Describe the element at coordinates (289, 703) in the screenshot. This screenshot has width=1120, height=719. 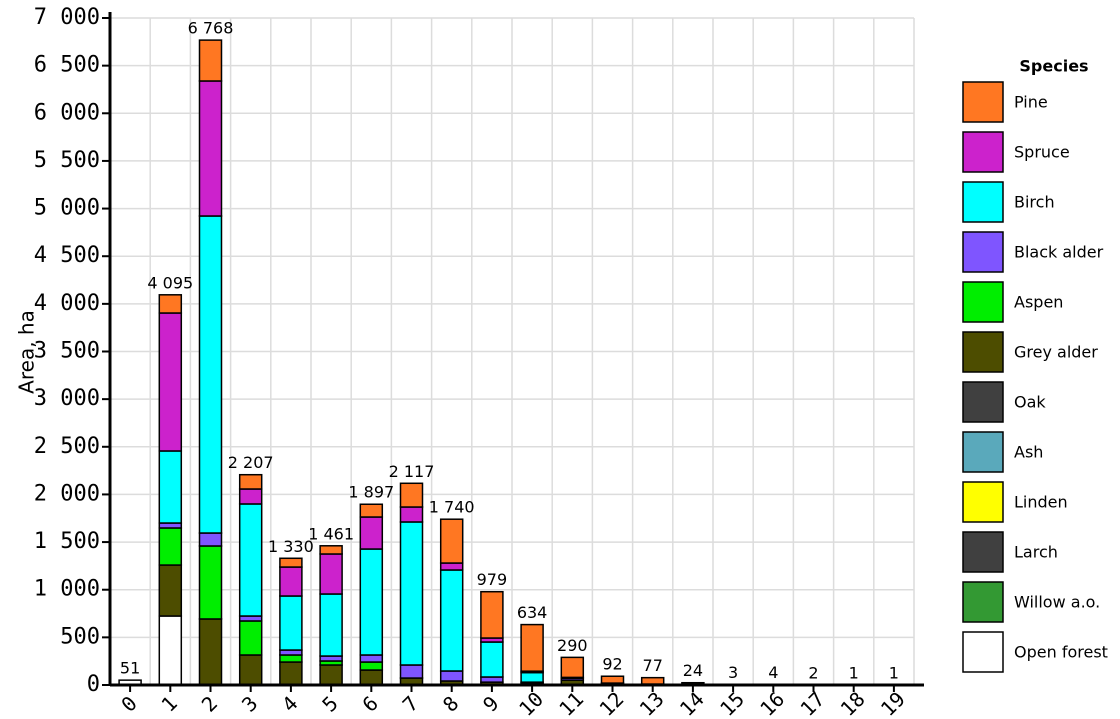
I see `x-tick-label: 4` at that location.